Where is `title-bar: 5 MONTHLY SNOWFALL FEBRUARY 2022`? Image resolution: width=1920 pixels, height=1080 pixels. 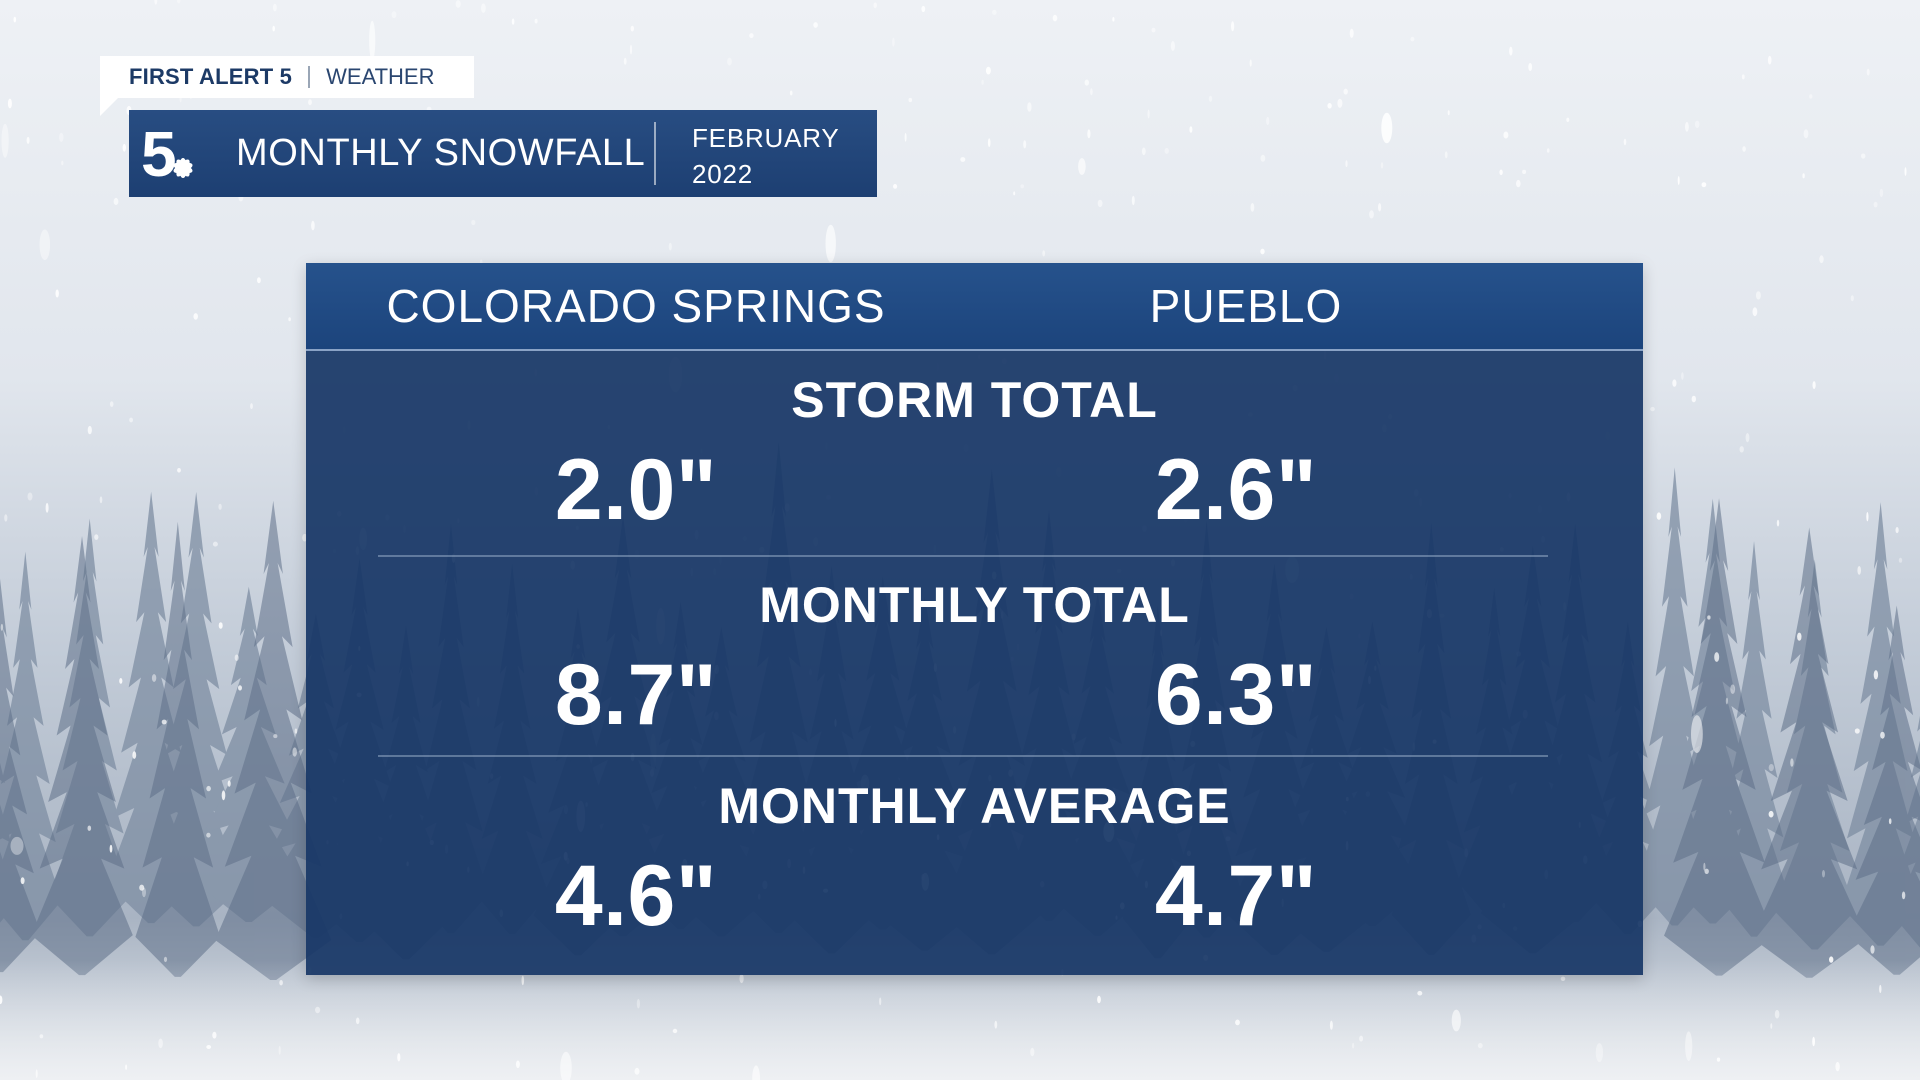 title-bar: 5 MONTHLY SNOWFALL FEBRUARY 2022 is located at coordinates (503, 153).